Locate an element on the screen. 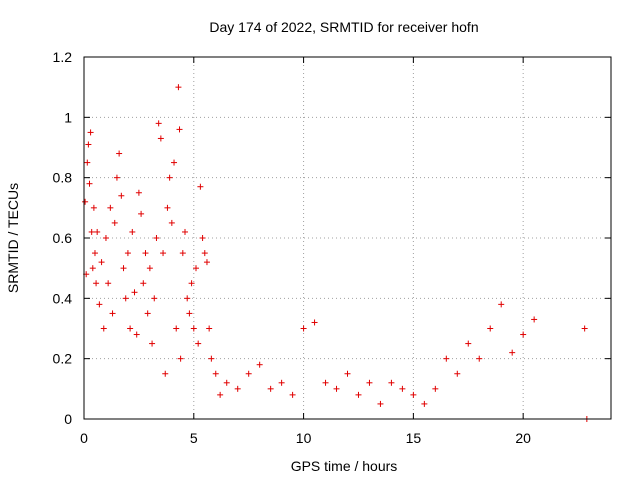 The width and height of the screenshot is (640, 480). y-axis-title: SRMTID / TECUs is located at coordinates (13, 238).